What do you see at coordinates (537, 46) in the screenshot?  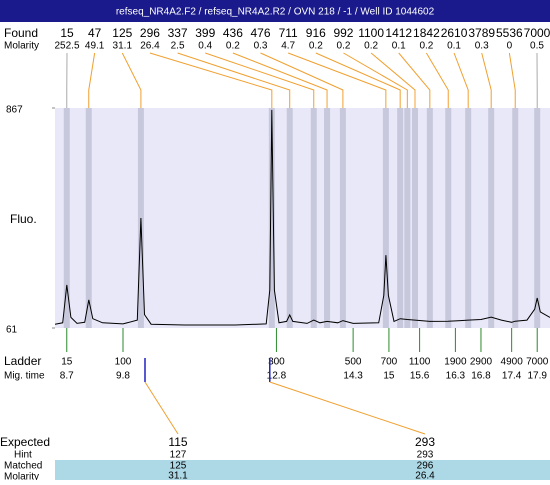 I see `found-molarity: 0.5` at bounding box center [537, 46].